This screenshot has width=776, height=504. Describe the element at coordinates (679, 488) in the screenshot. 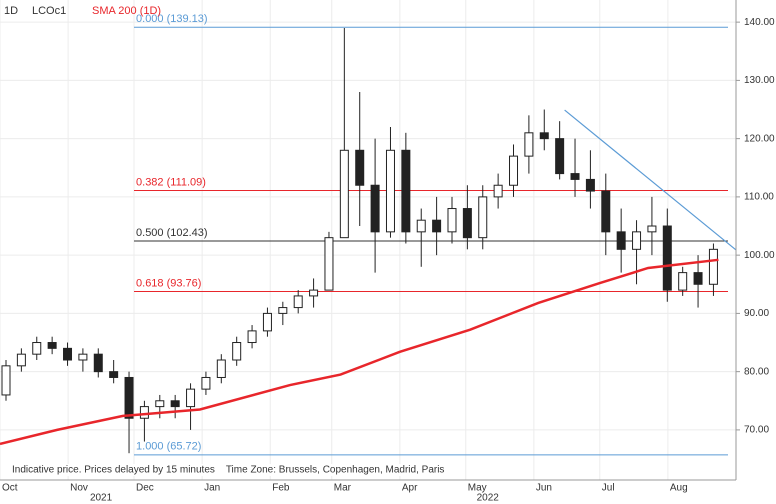

I see `x-tick-label: Aug` at that location.